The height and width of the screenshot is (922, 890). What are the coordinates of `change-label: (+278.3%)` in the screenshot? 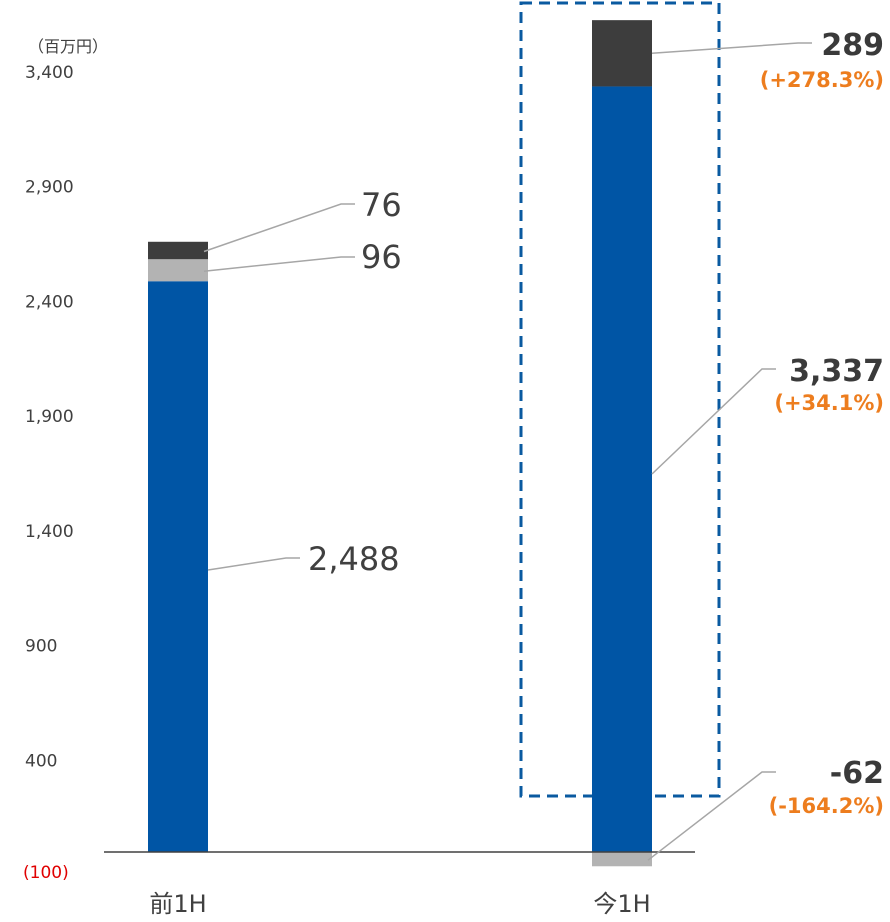 It's located at (822, 80).